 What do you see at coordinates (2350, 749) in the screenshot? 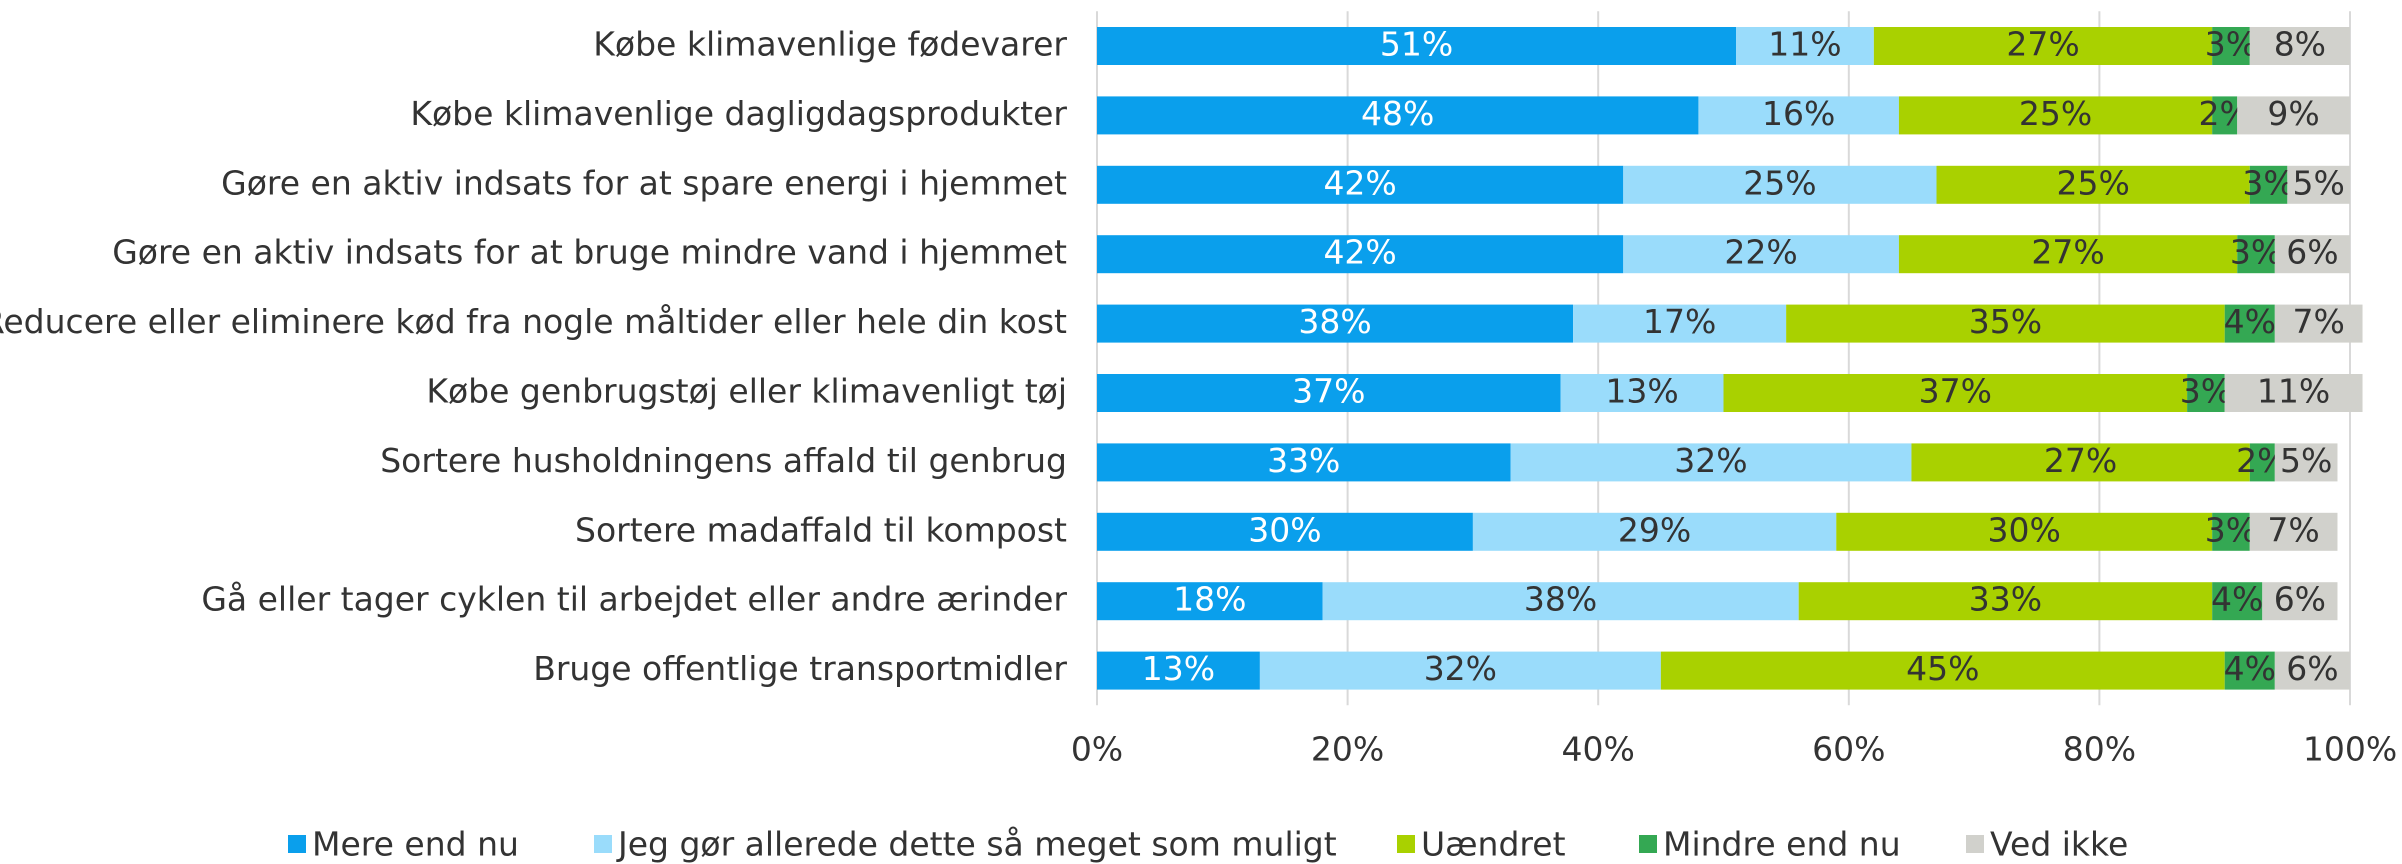
I see `x-tick-label: 100%` at bounding box center [2350, 749].